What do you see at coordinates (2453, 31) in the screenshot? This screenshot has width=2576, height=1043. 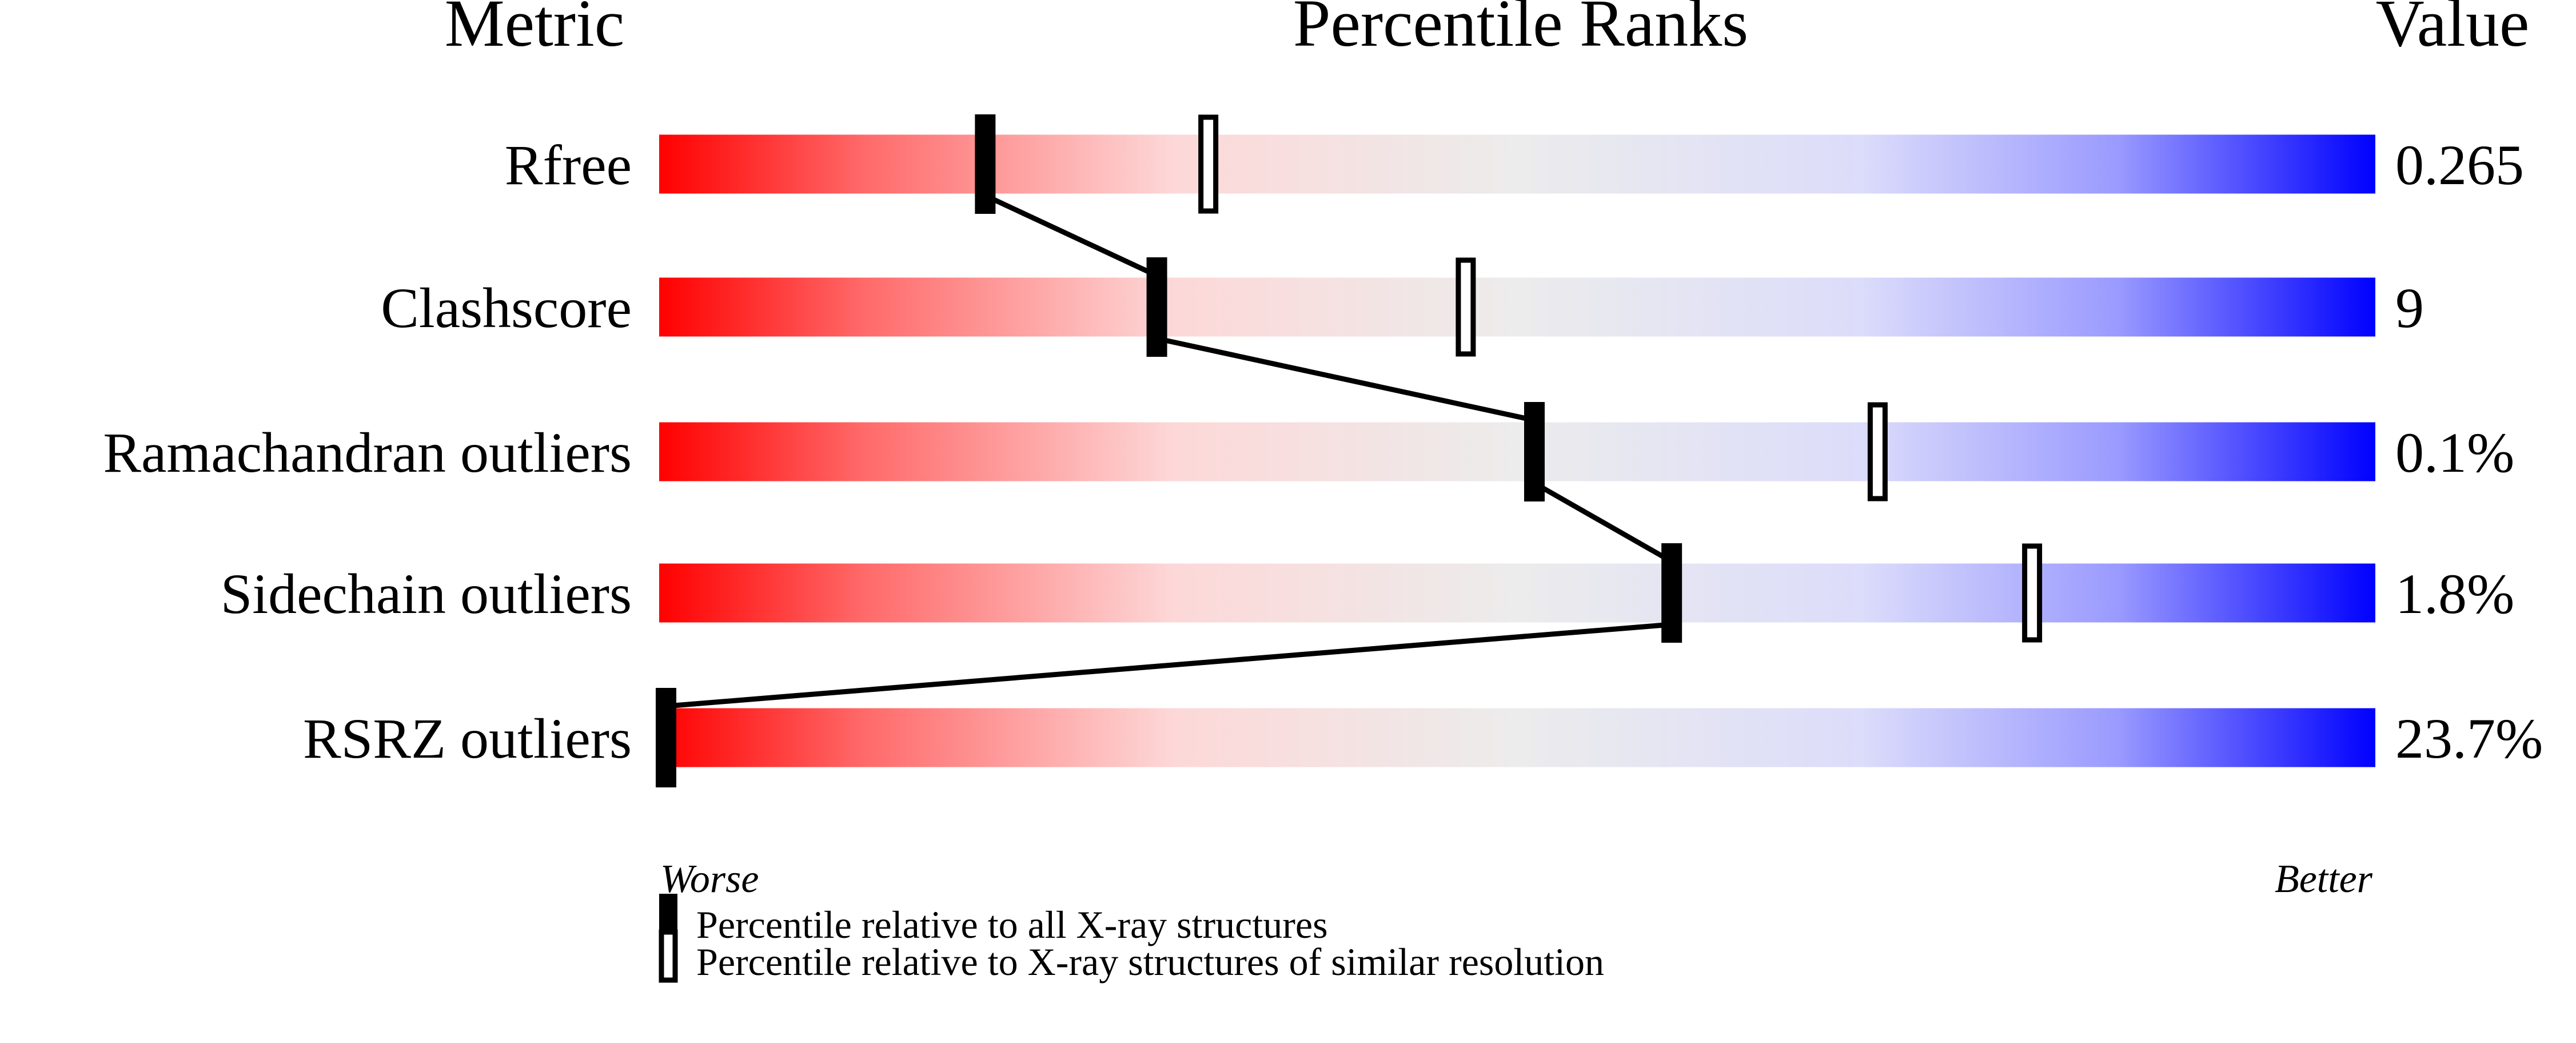 I see `header-value: Value` at bounding box center [2453, 31].